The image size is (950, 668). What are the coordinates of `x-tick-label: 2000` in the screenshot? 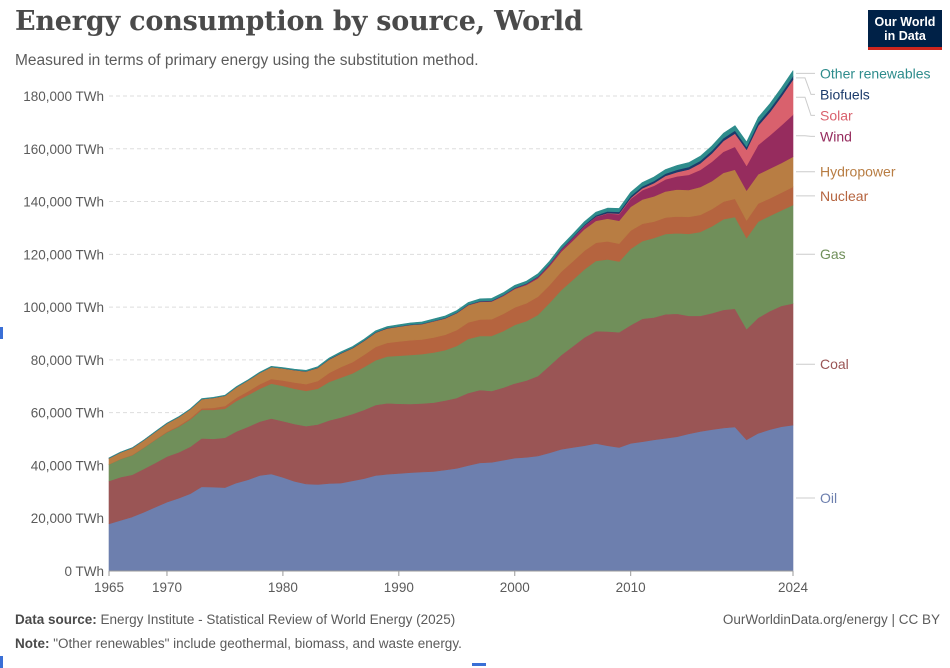 It's located at (515, 587).